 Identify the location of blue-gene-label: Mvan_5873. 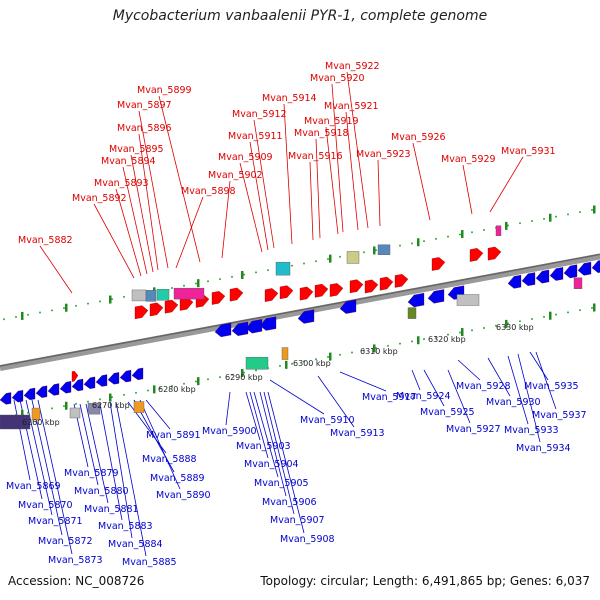
(75, 560).